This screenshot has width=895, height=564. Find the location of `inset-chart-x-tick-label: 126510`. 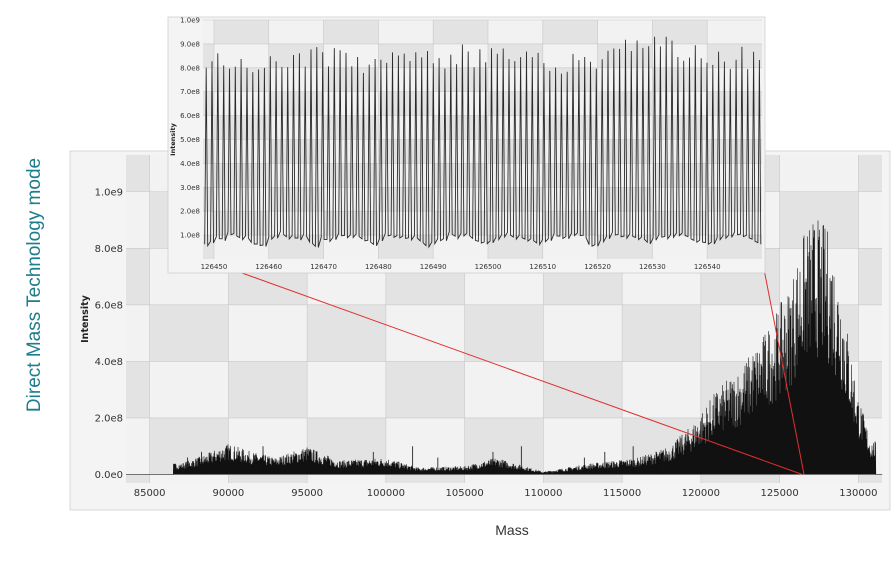

inset-chart-x-tick-label: 126510 is located at coordinates (542, 267).